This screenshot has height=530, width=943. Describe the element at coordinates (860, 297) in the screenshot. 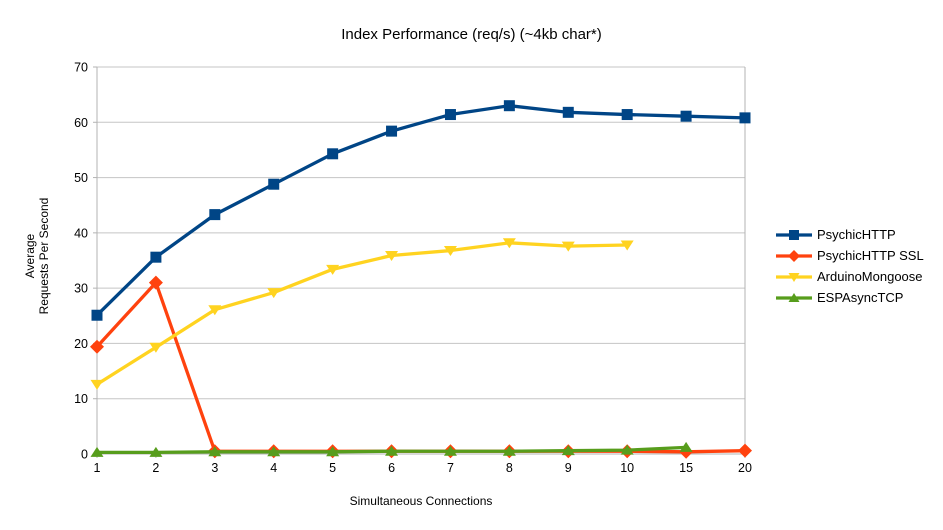

I see `legend-label: ESPAsyncTCP` at that location.